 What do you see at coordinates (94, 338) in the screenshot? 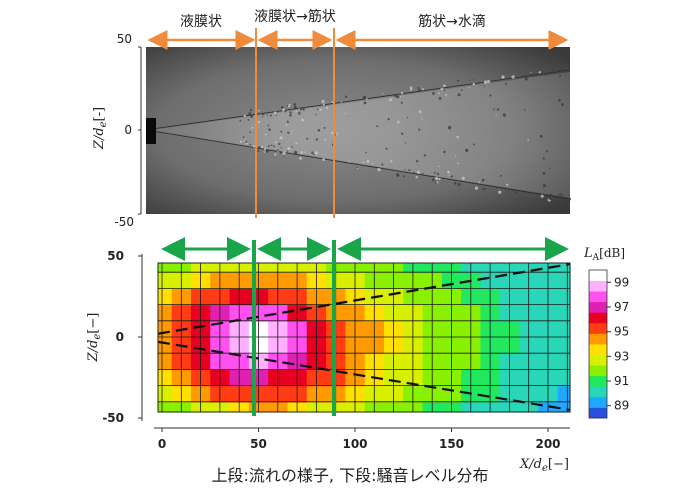
I see `contour-y-axis-label: Z/de[−]` at bounding box center [94, 338].